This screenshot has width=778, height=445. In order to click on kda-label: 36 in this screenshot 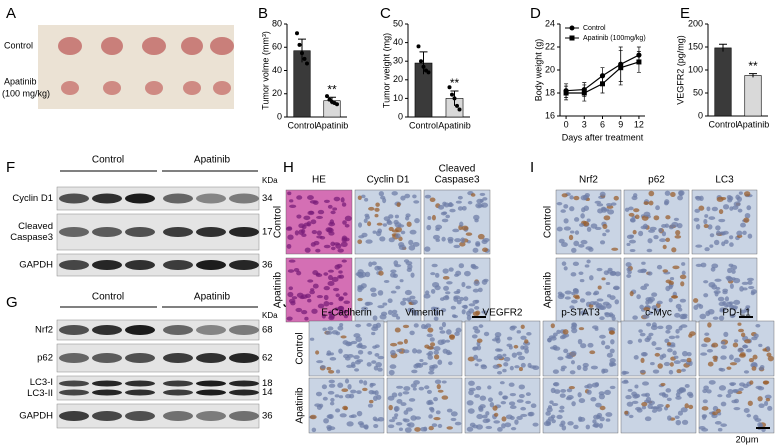, I will do `click(267, 416)`.